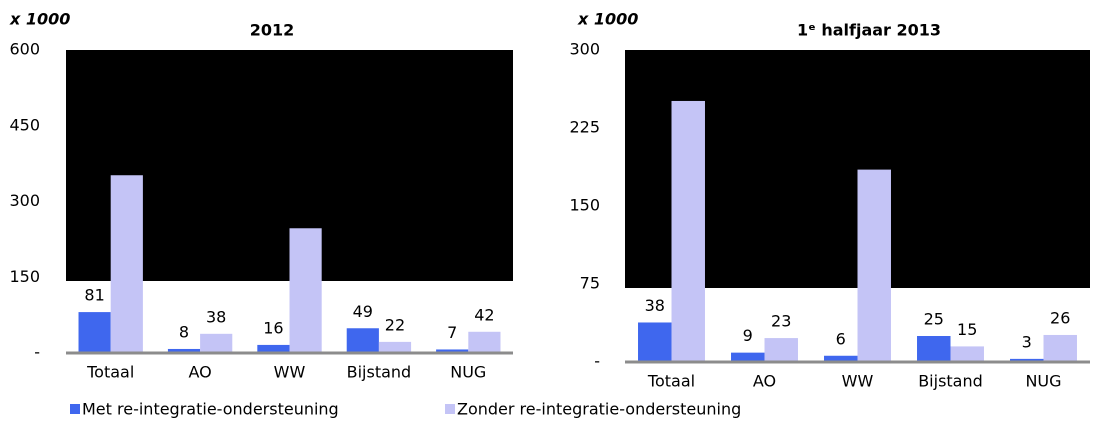 The image size is (1109, 425). I want to click on data-label: 6, so click(841, 338).